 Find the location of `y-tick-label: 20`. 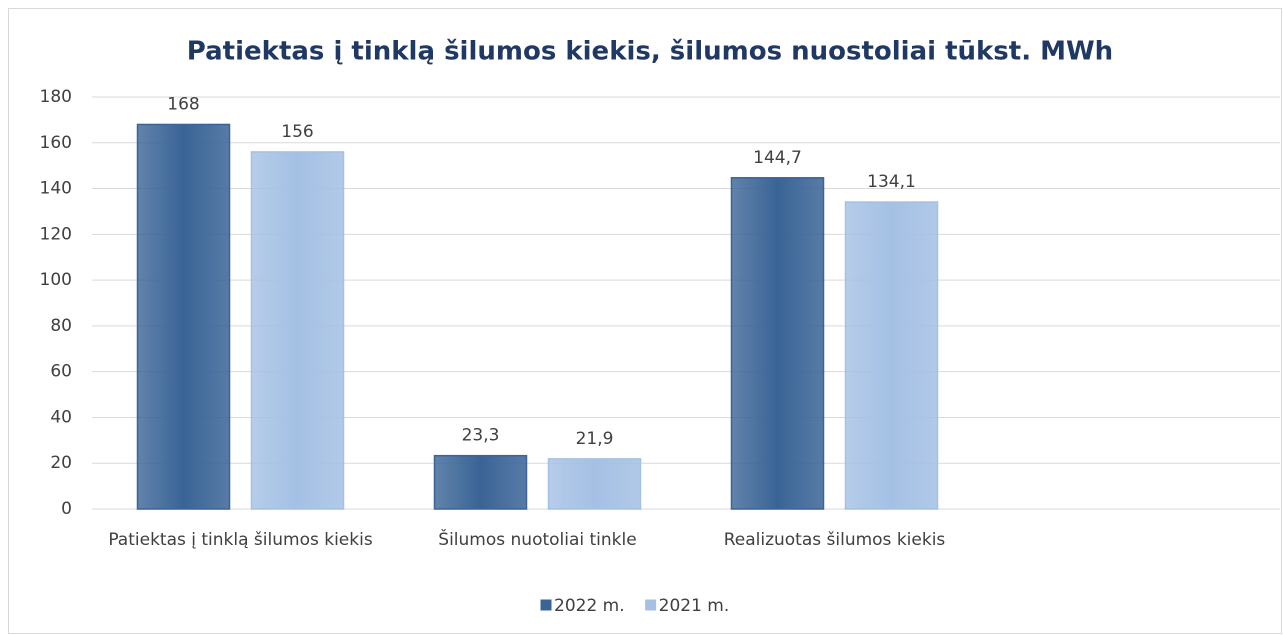

y-tick-label: 20 is located at coordinates (61, 463).